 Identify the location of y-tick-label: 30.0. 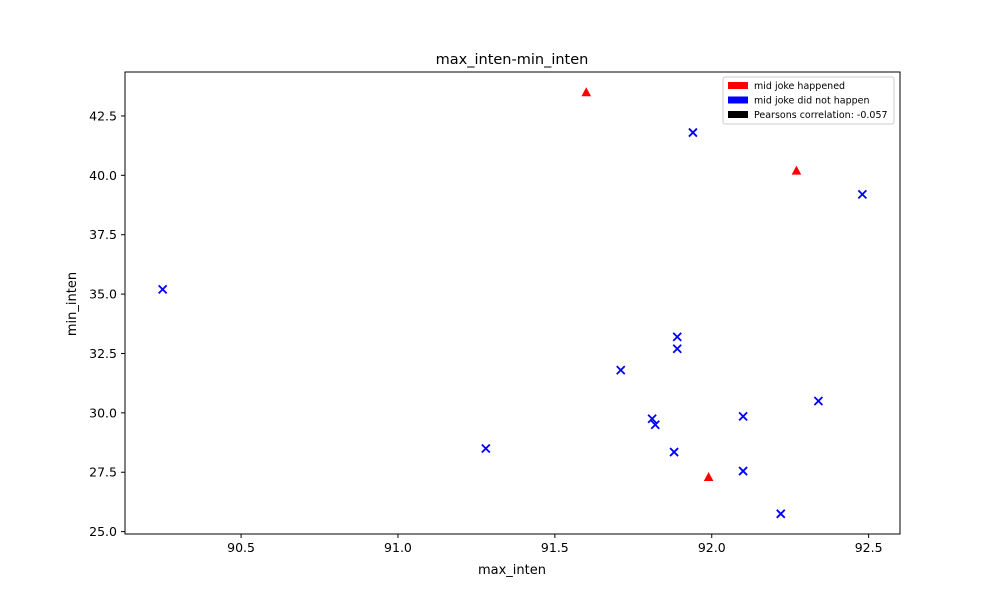
(103, 412).